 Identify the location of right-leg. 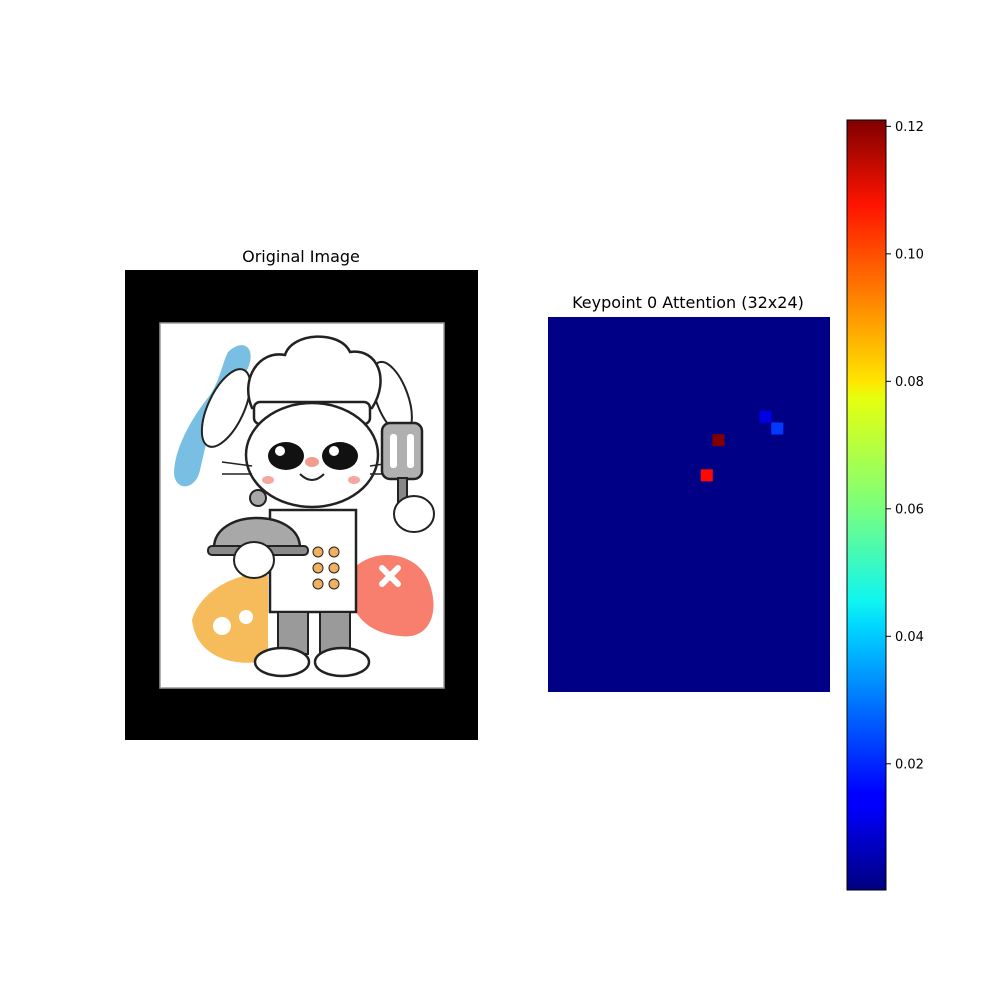
(335, 633).